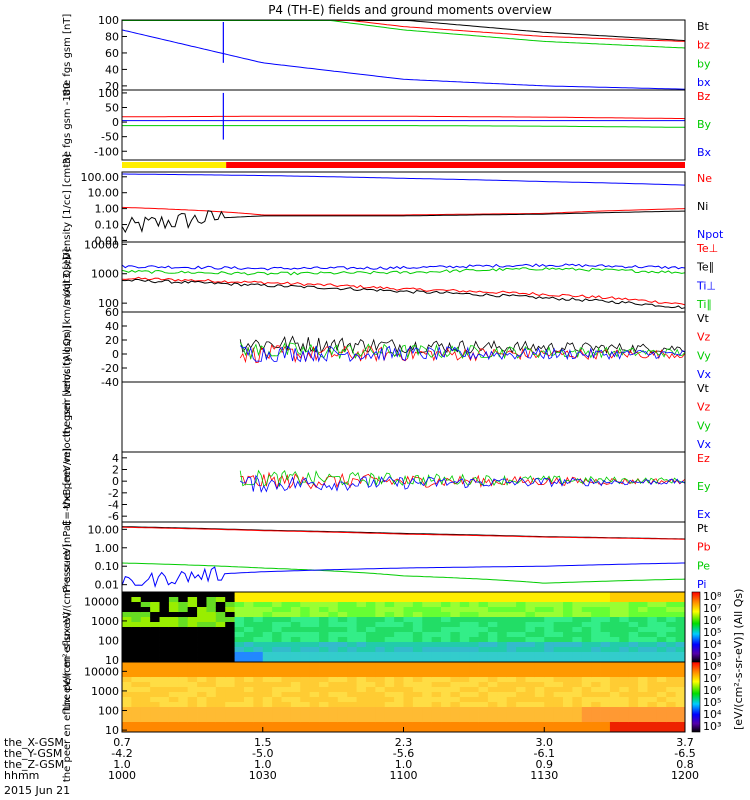  Describe the element at coordinates (706, 285) in the screenshot. I see `legend-Ti⊥: Ti⊥` at that location.